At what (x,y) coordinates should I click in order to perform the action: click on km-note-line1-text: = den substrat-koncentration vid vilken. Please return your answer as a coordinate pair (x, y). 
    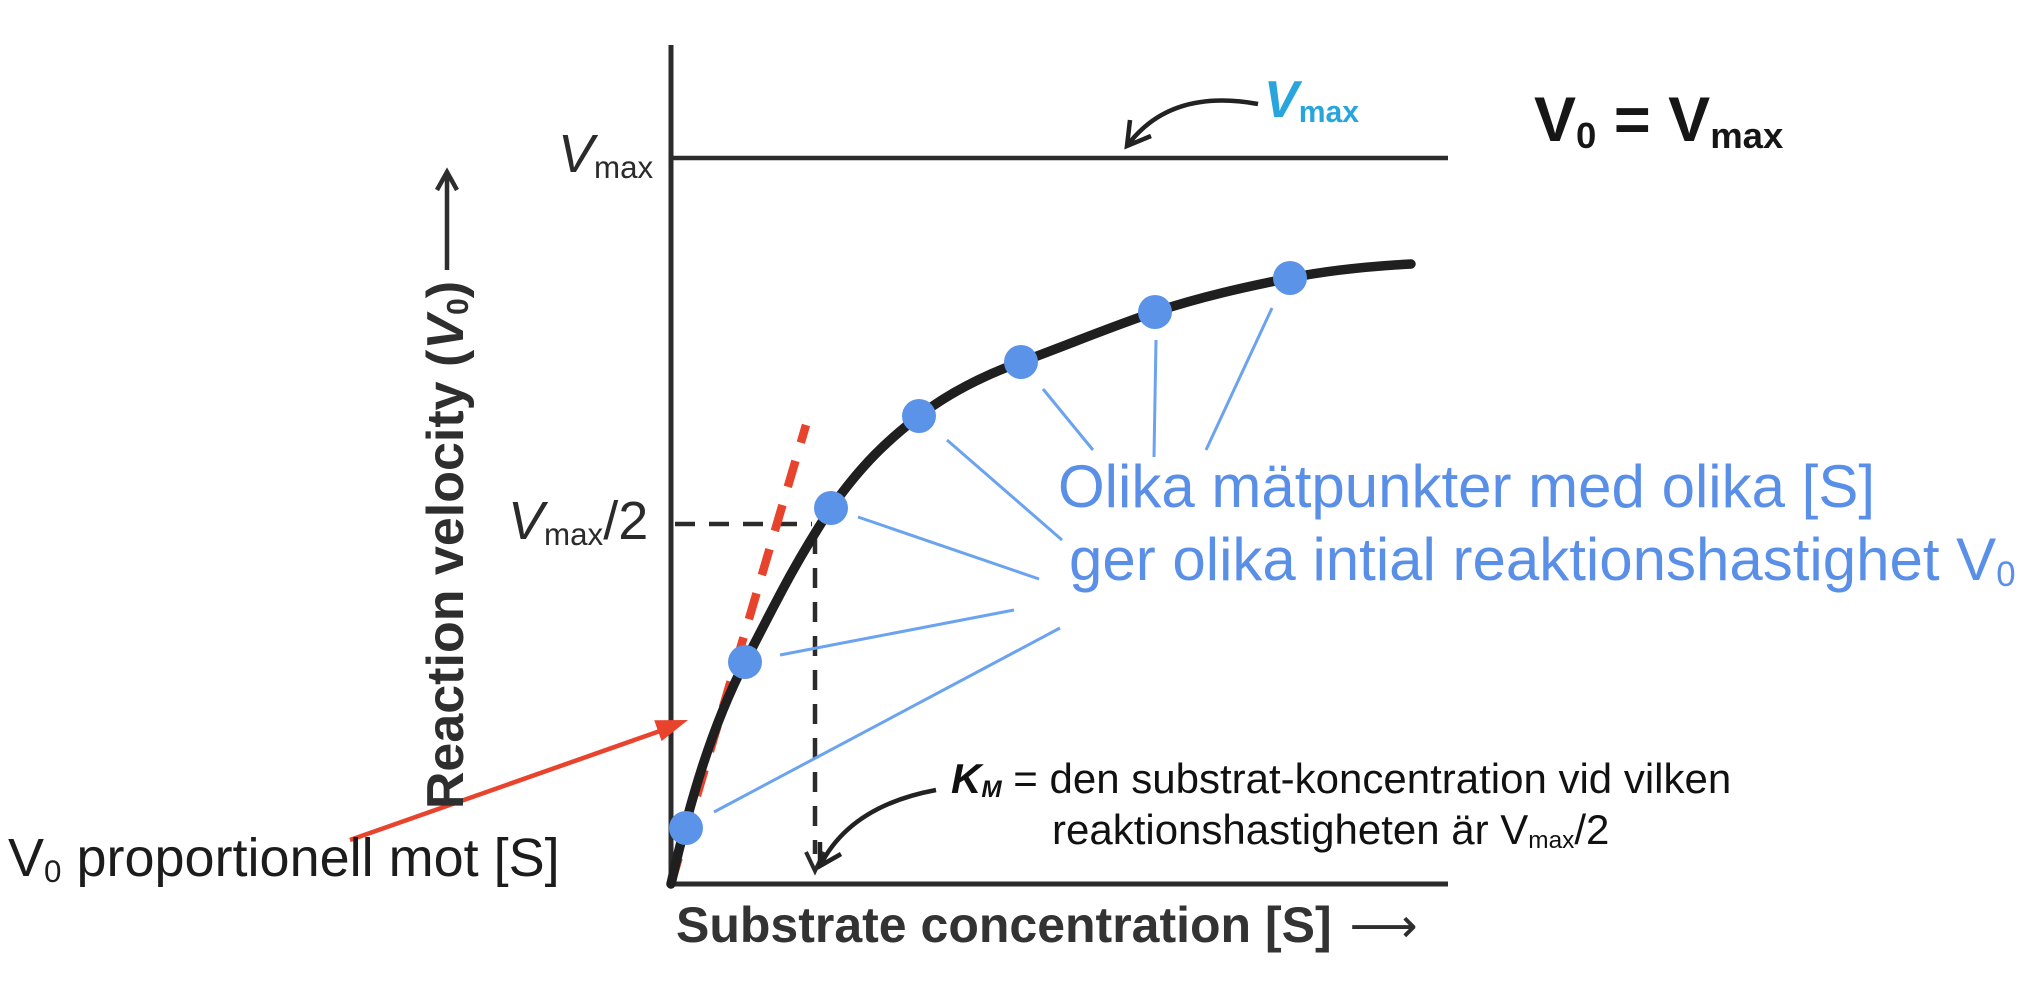
    Looking at the image, I should click on (1366, 778).